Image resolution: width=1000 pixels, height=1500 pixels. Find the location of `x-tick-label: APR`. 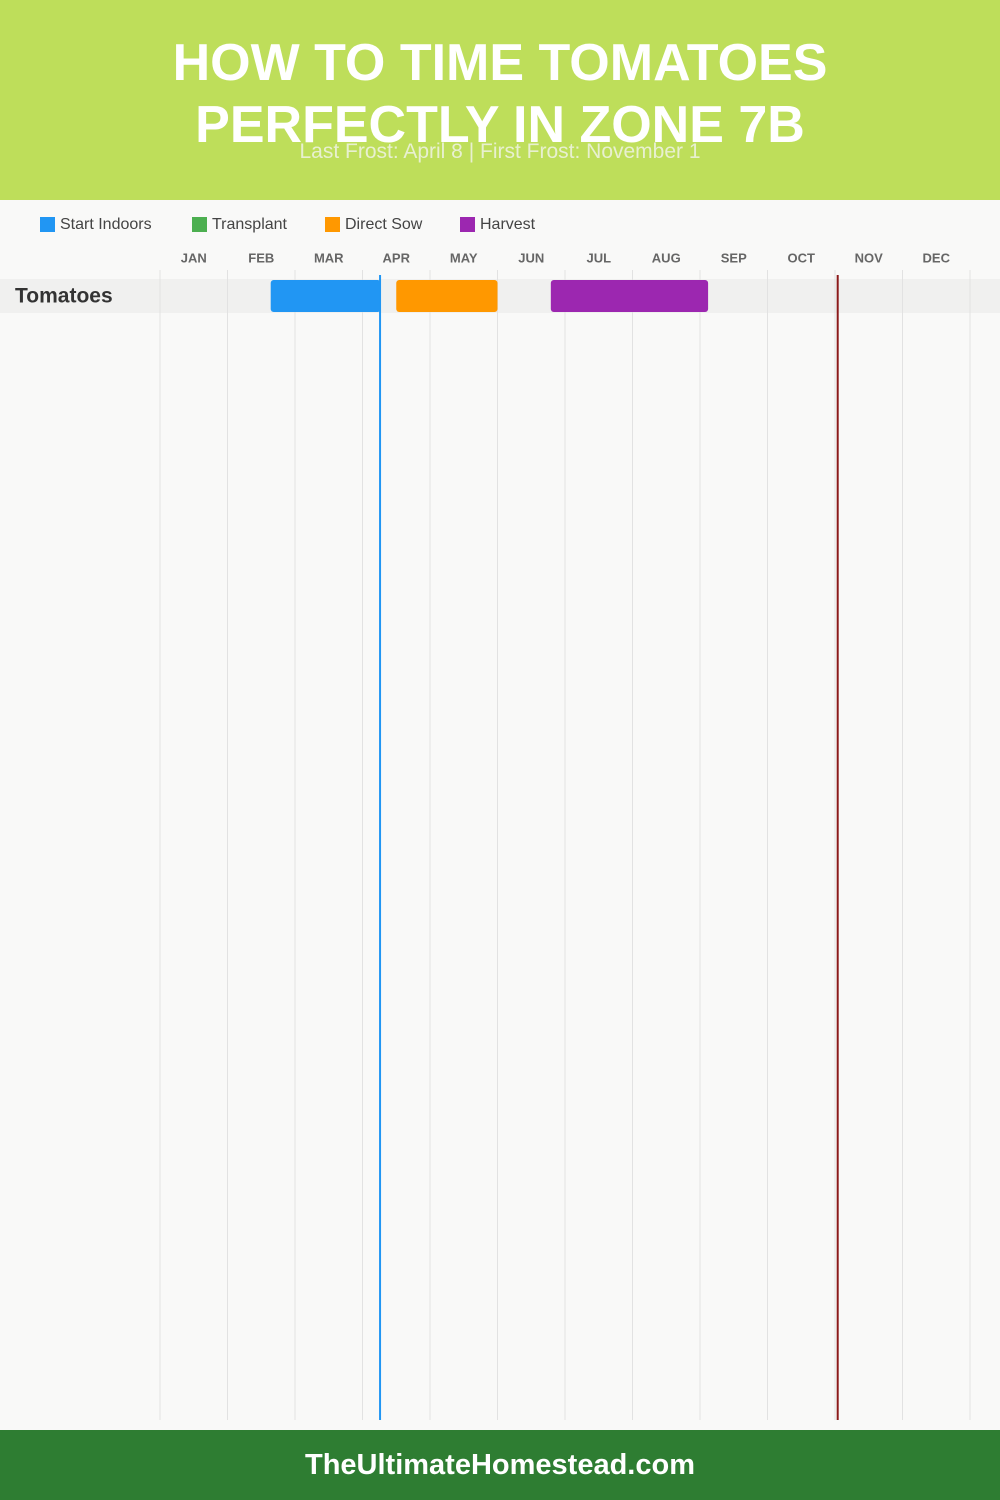

x-tick-label: APR is located at coordinates (397, 257).